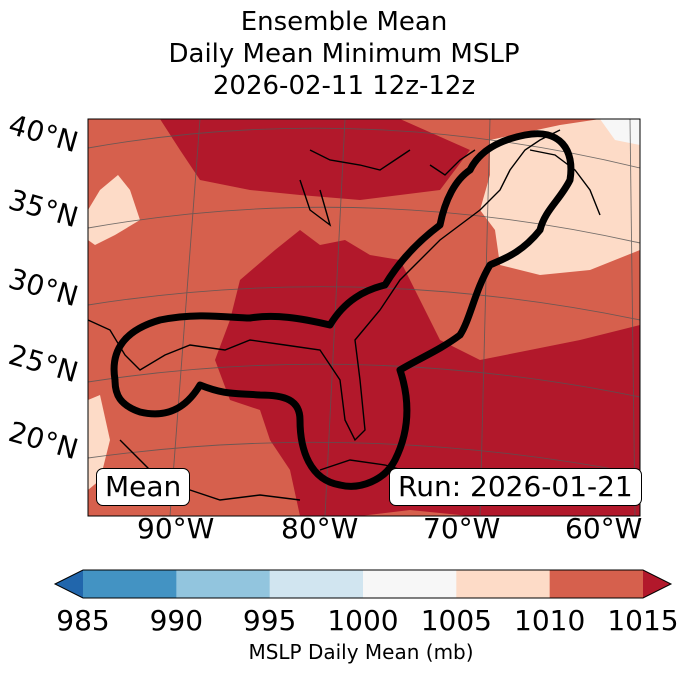 The height and width of the screenshot is (674, 688). I want to click on chart-title-line2: Daily Mean Minimum MSLP, so click(344, 54).